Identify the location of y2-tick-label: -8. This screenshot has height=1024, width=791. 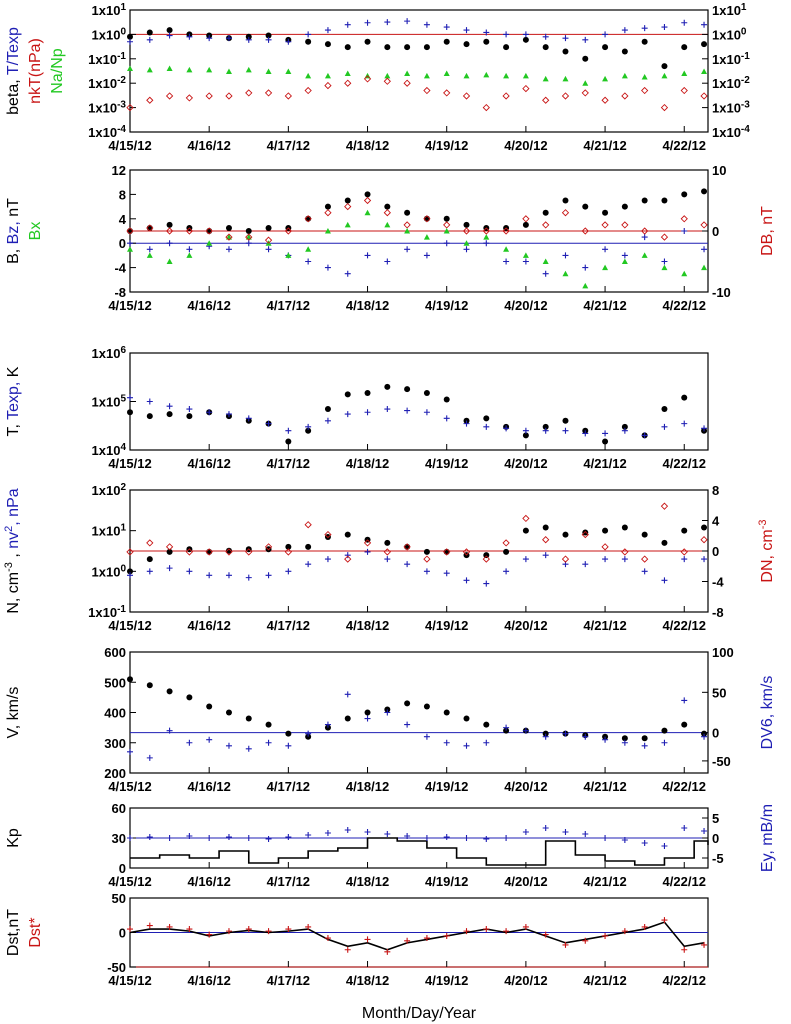
(718, 612).